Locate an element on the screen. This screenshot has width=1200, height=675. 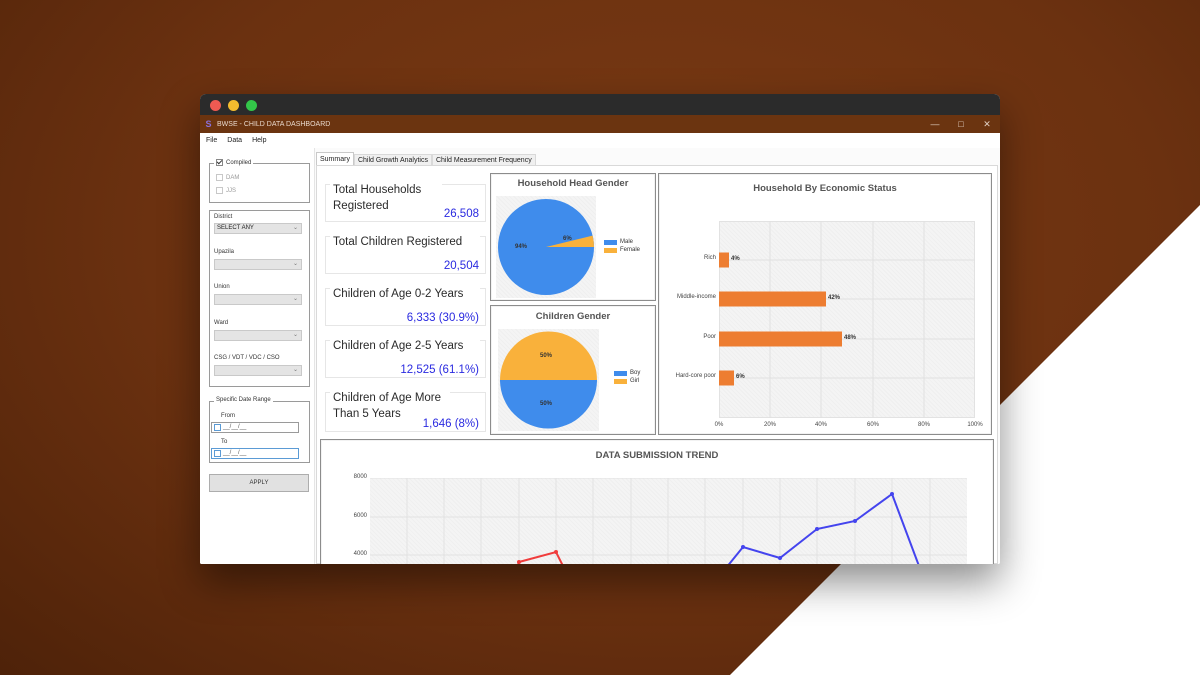
household-head-gender-panel: Household Head Gender 94% 6% Male Female is located at coordinates (573, 237).